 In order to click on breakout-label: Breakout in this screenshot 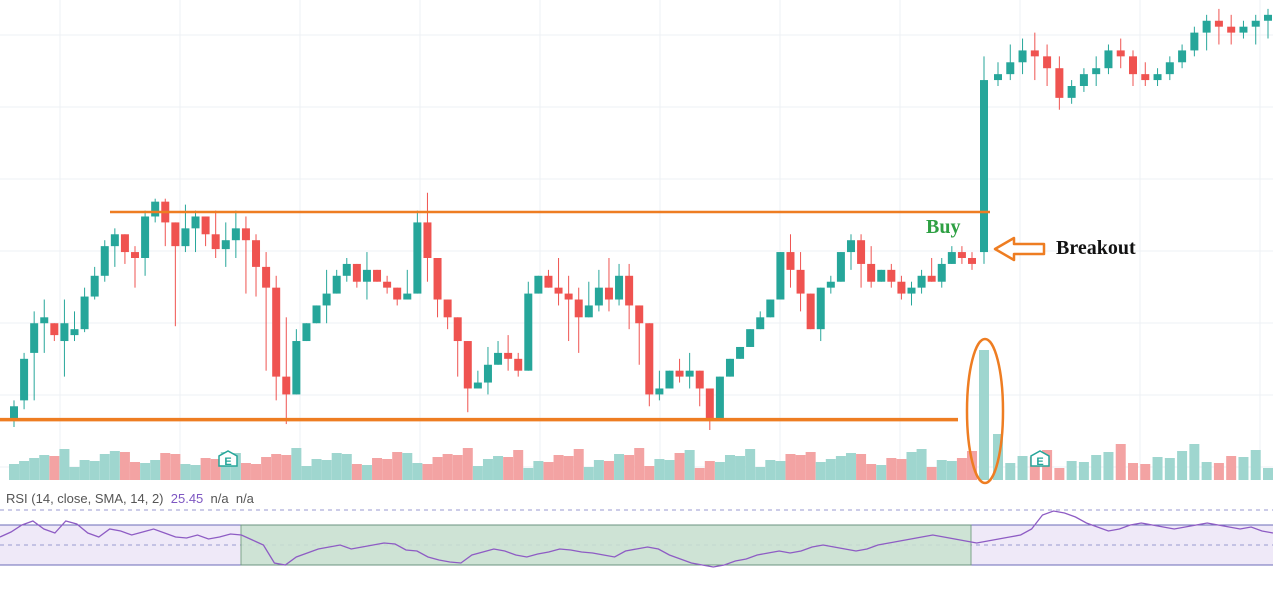, I will do `click(1096, 248)`.